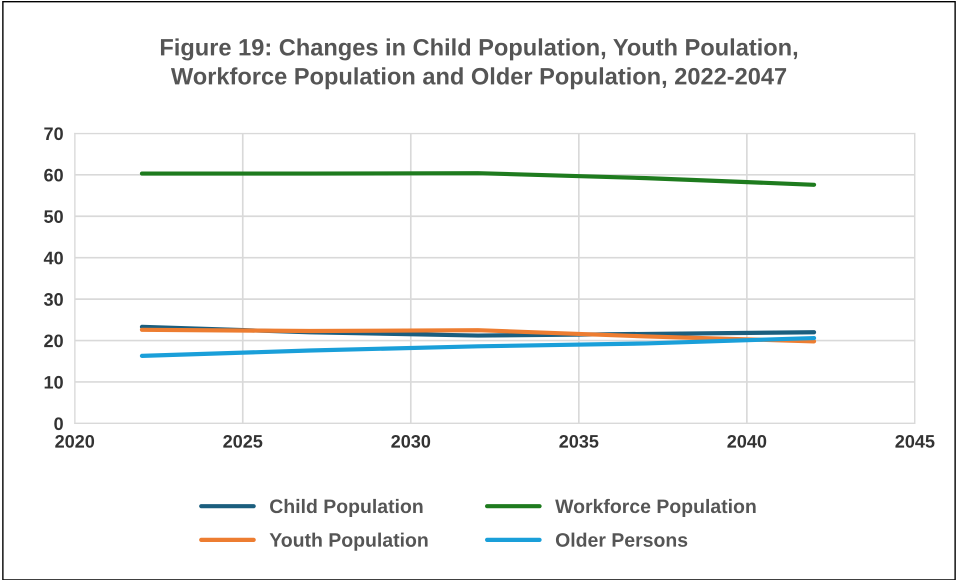 The width and height of the screenshot is (958, 580). I want to click on x-tick-label: 2030, so click(410, 441).